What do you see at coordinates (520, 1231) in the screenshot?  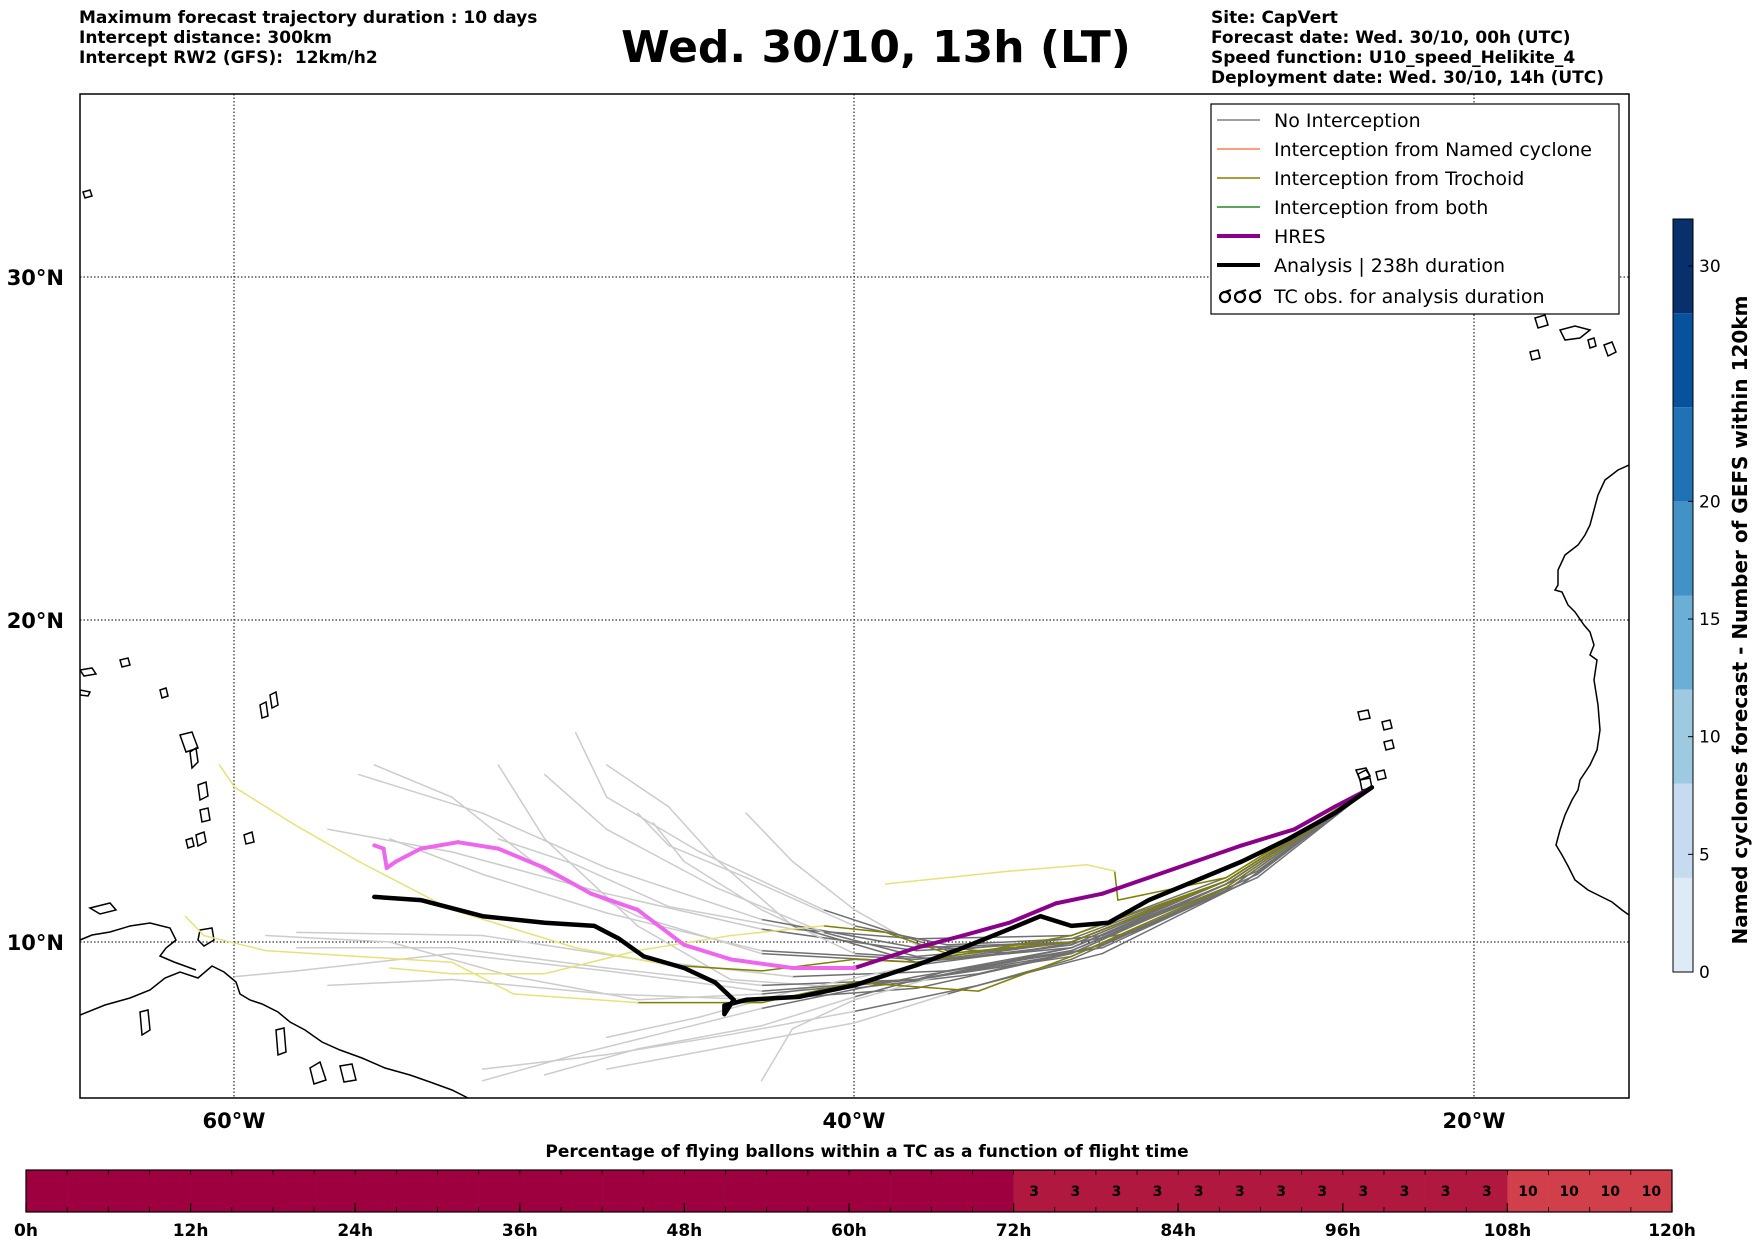 I see `flight-time-tick-label: 36h` at bounding box center [520, 1231].